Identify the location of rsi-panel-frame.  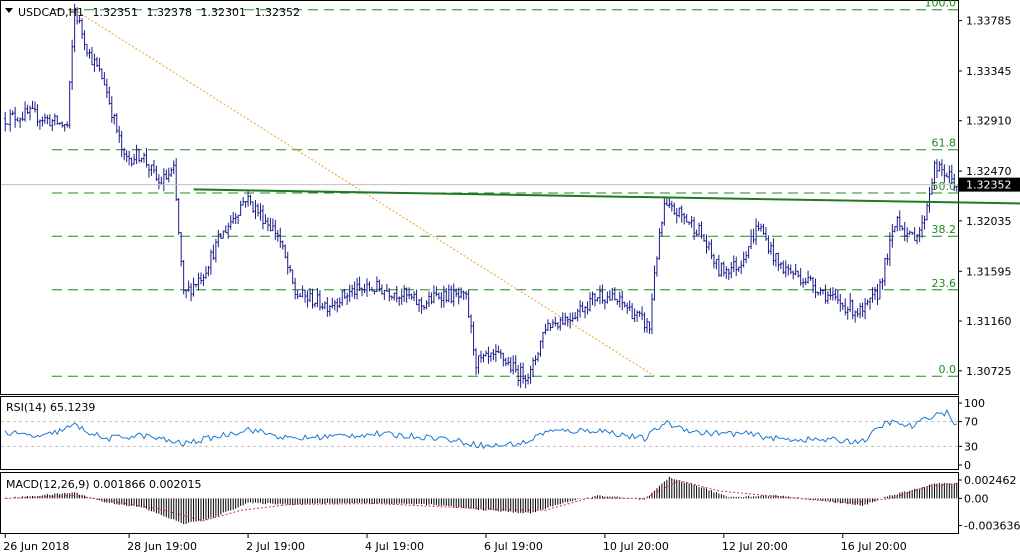
(479, 433).